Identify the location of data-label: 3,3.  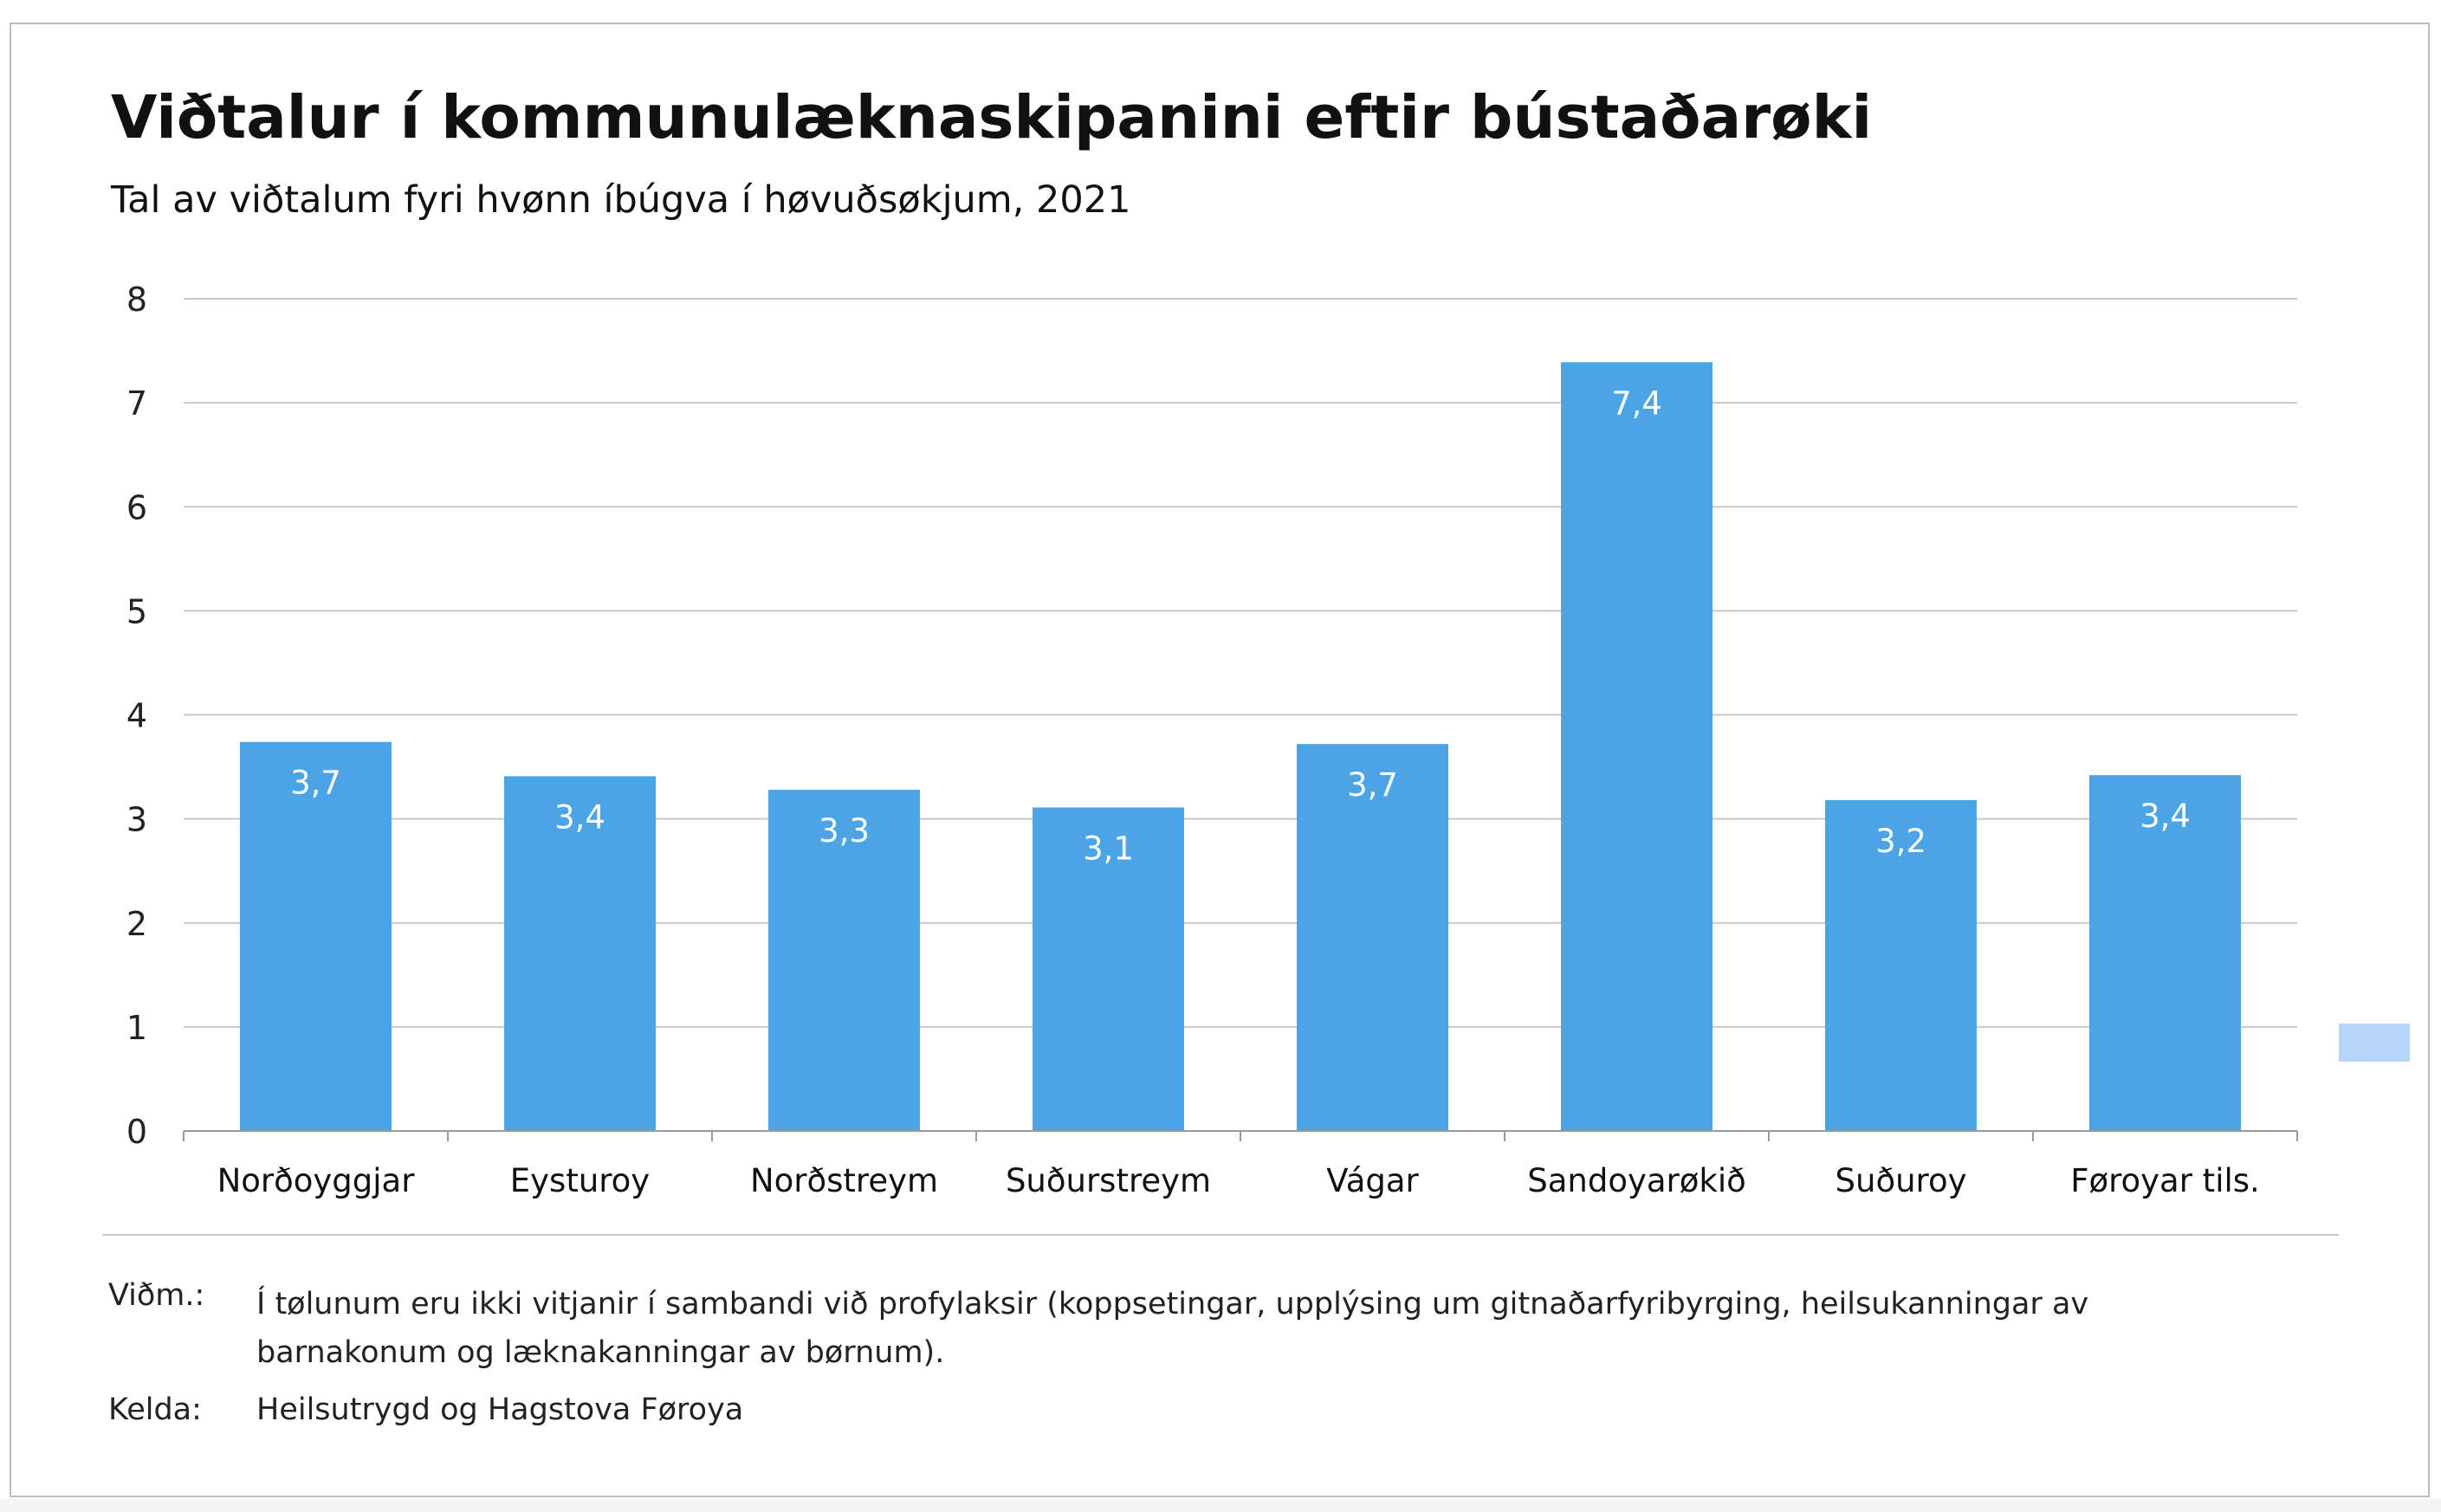
(844, 831).